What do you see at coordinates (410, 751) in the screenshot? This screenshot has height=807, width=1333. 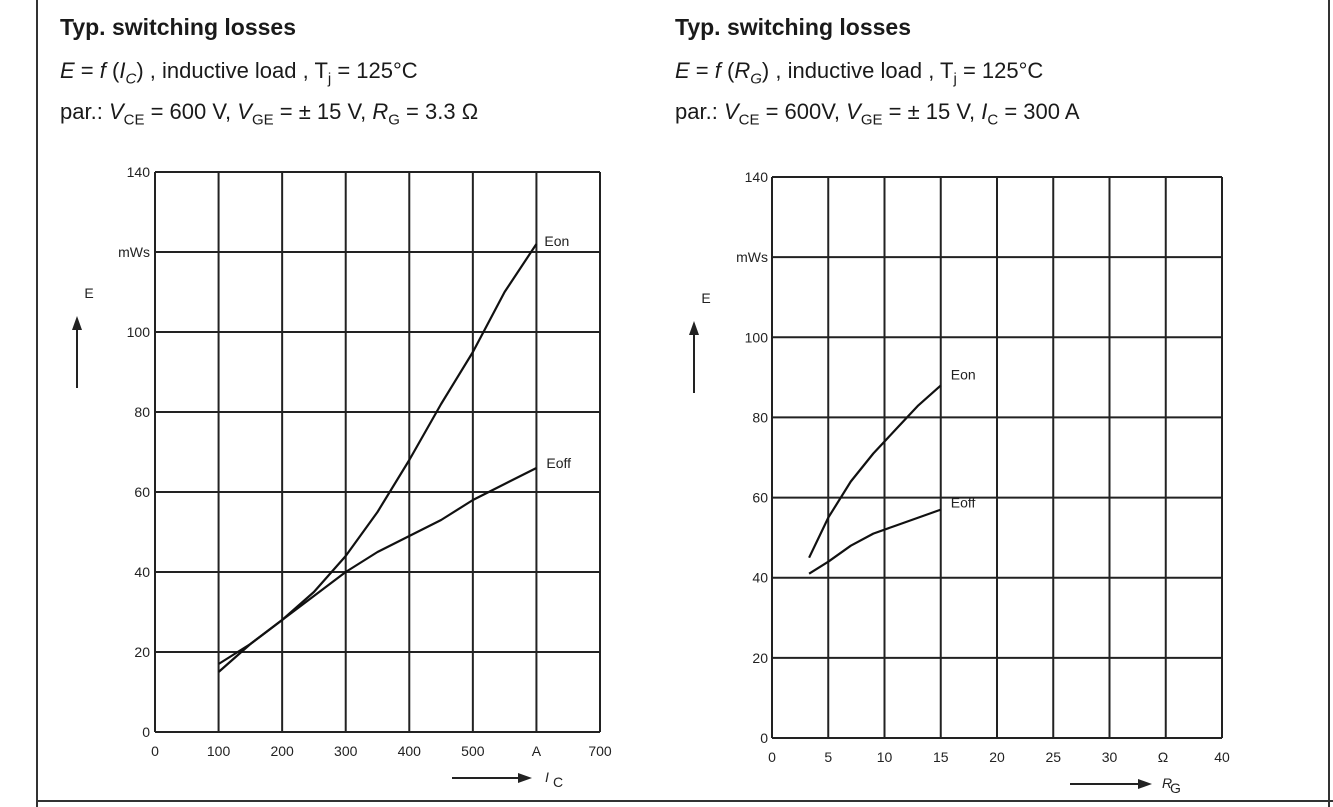 I see `x-tick-label: 400` at bounding box center [410, 751].